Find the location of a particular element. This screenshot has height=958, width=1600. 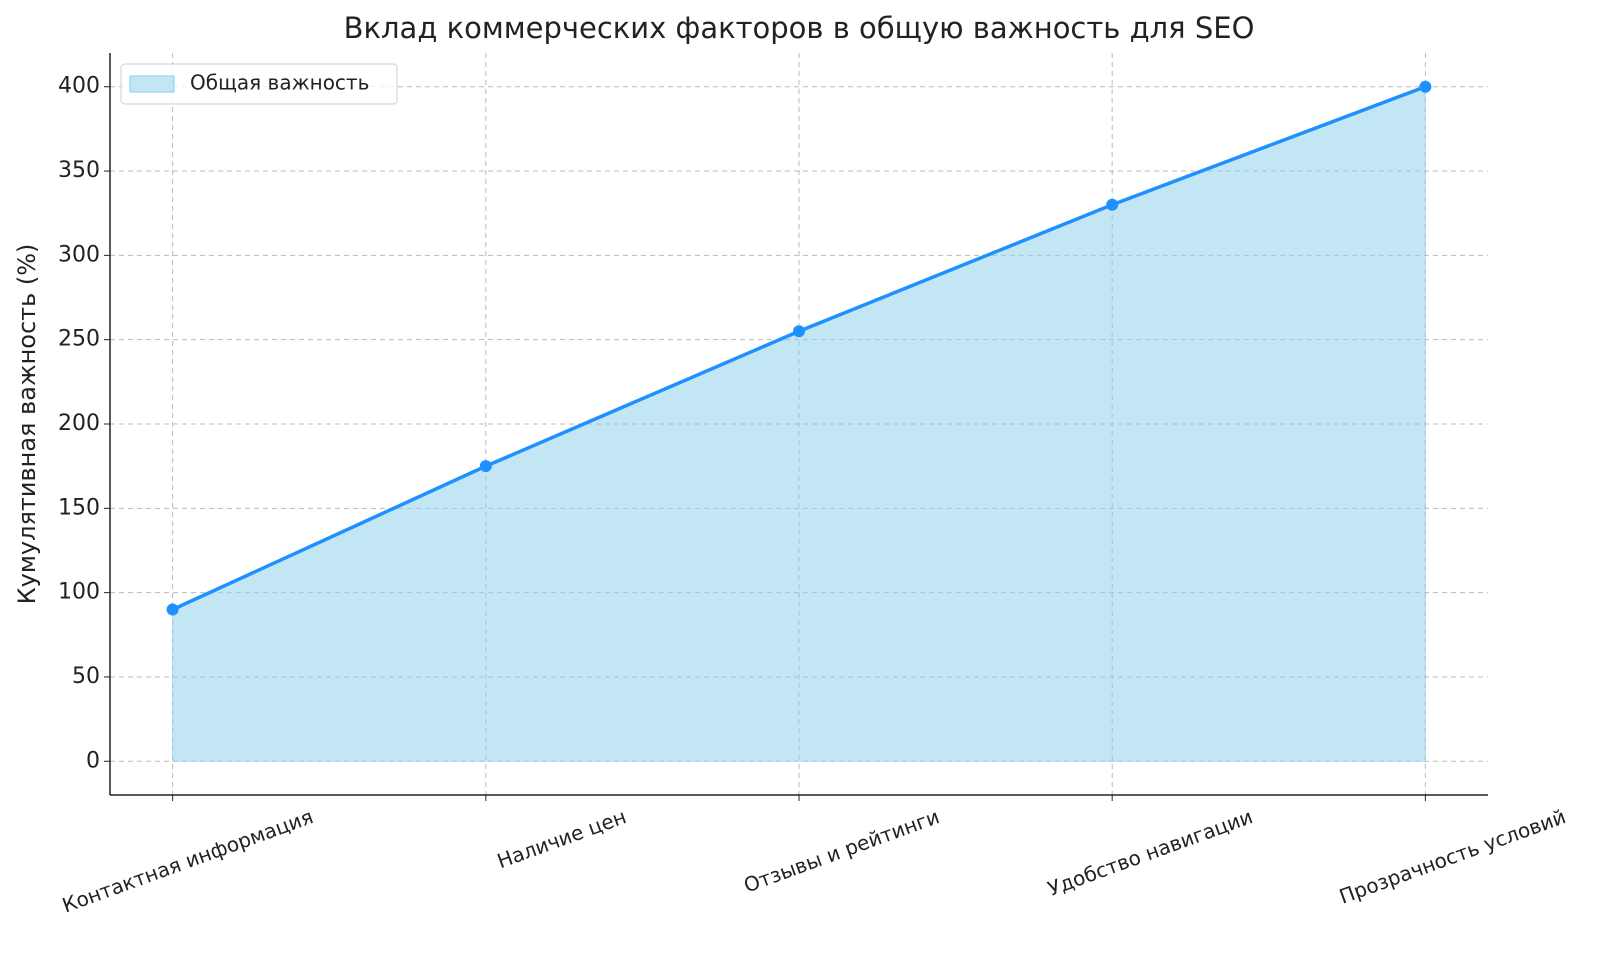

x-tick-label: Прозрачность условий is located at coordinates (1452, 856).